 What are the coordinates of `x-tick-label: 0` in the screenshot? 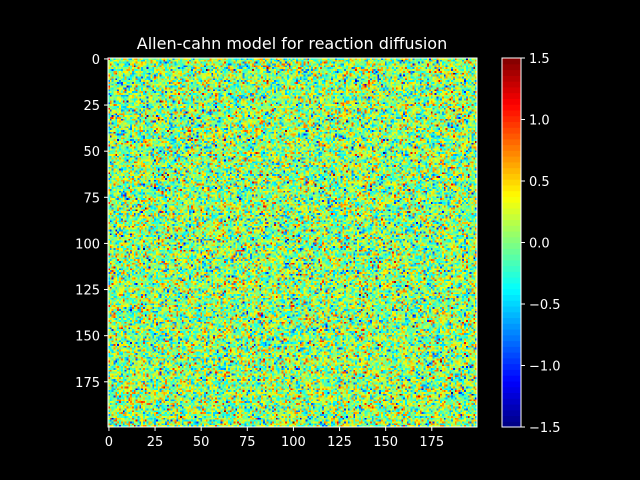 It's located at (109, 442).